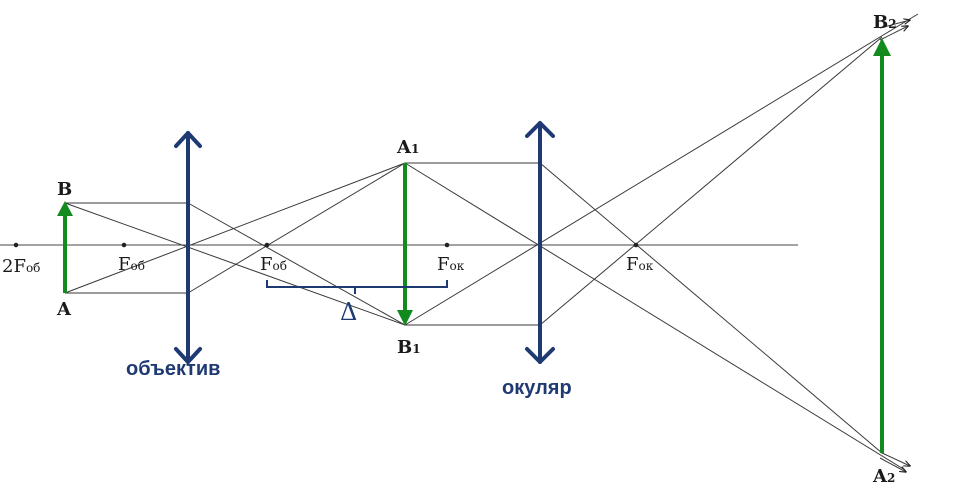  Describe the element at coordinates (173, 369) in the screenshot. I see `label-objective: объектив` at that location.